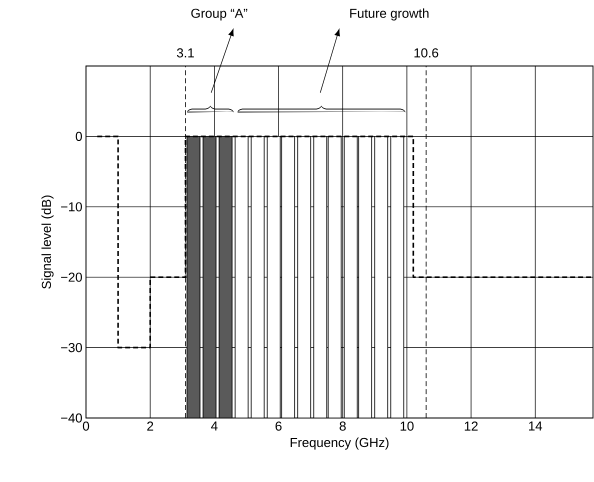  What do you see at coordinates (86, 426) in the screenshot?
I see `x-tick-label: 0` at bounding box center [86, 426].